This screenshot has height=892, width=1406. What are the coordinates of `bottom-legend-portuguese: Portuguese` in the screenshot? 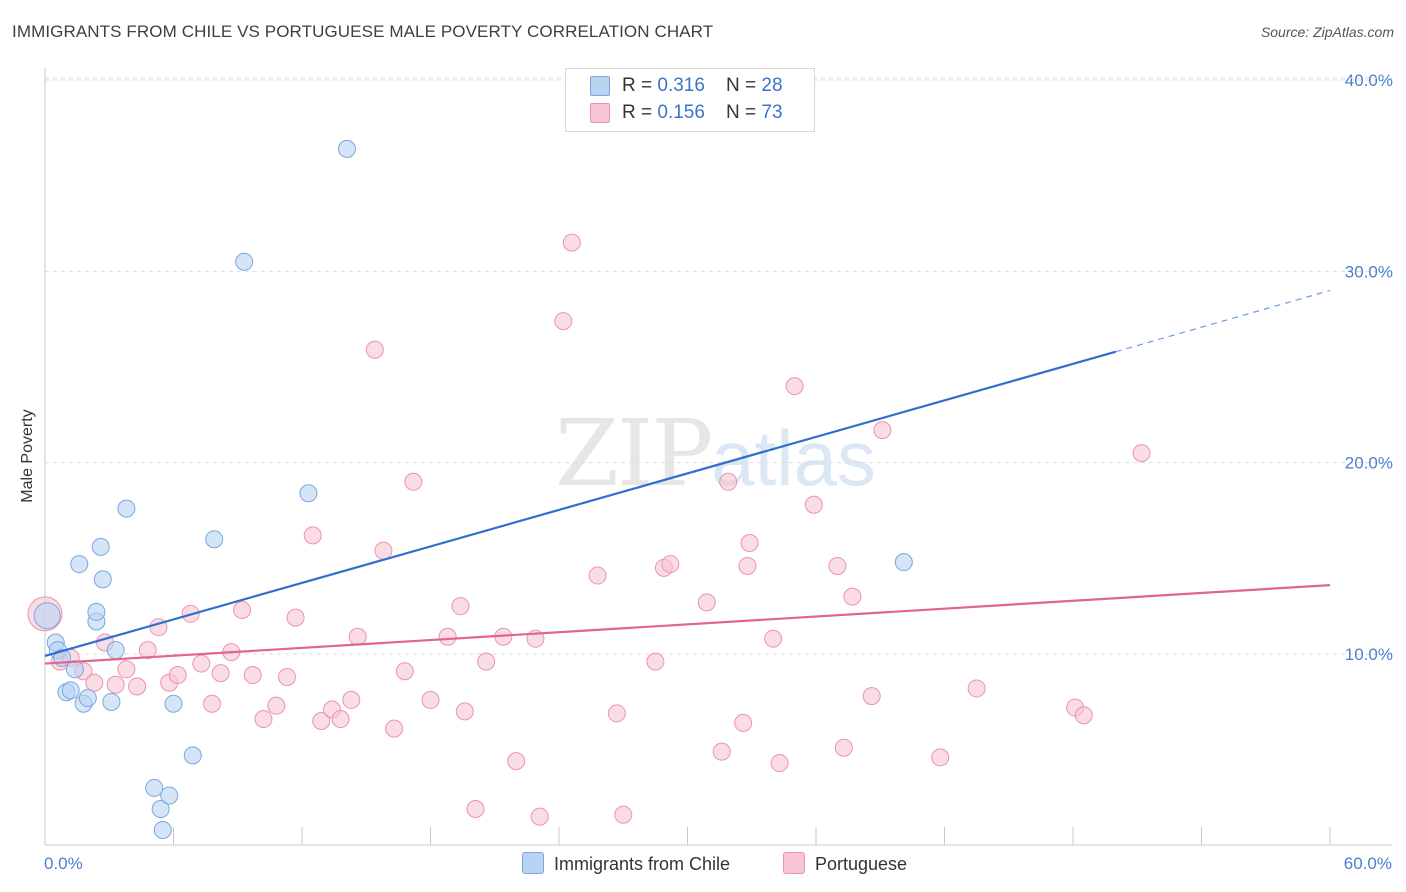 It's located at (845, 863).